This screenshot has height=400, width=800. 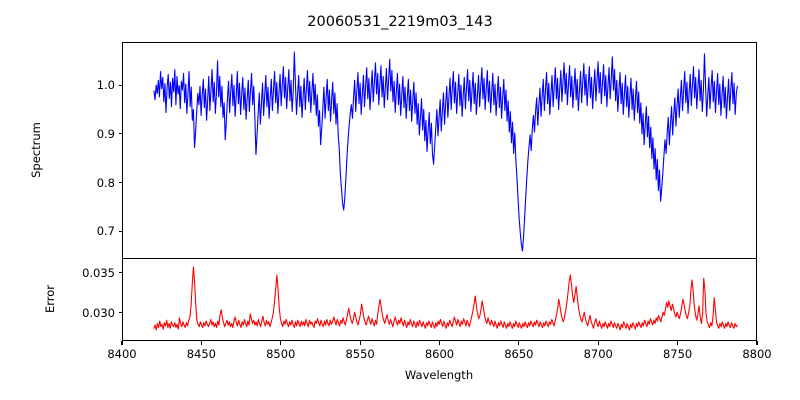 I want to click on x-tick-label: 8550, so click(x=360, y=354).